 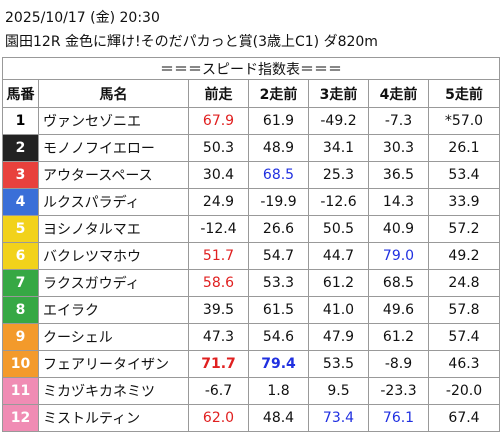 What do you see at coordinates (251, 364) in the screenshot?
I see `horse-row: 10 フェアリータイザン 71.7 79.4 53.5 -8.9 46.3` at bounding box center [251, 364].